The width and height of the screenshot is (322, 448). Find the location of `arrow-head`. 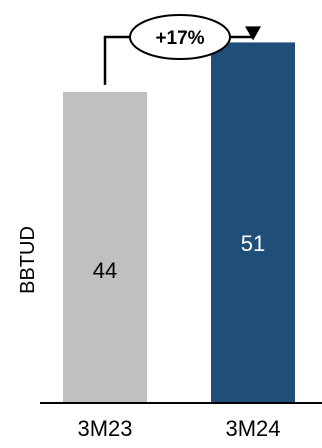

arrow-head is located at coordinates (253, 33).